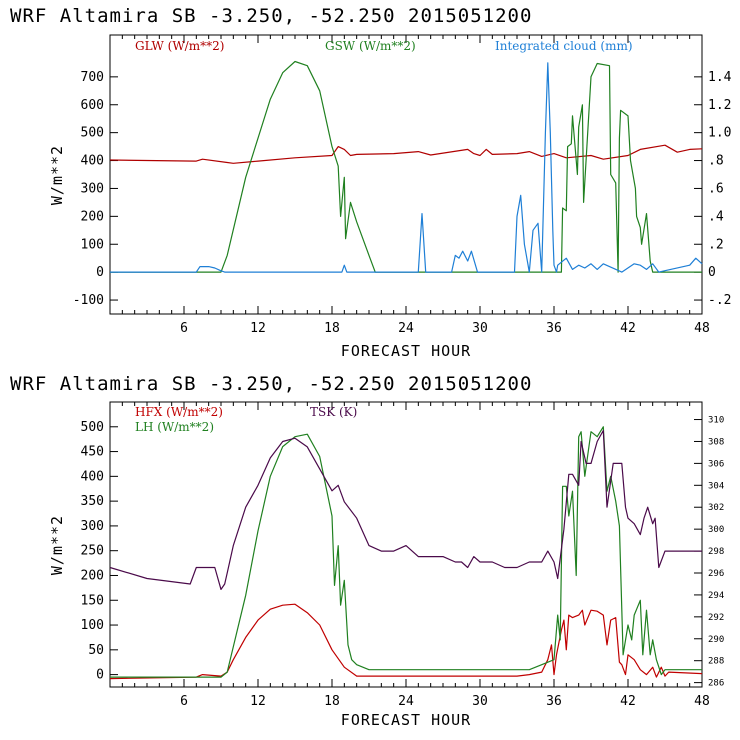 This screenshot has width=740, height=740. What do you see at coordinates (92, 77) in the screenshot?
I see `y-tick-label: 700` at bounding box center [92, 77].